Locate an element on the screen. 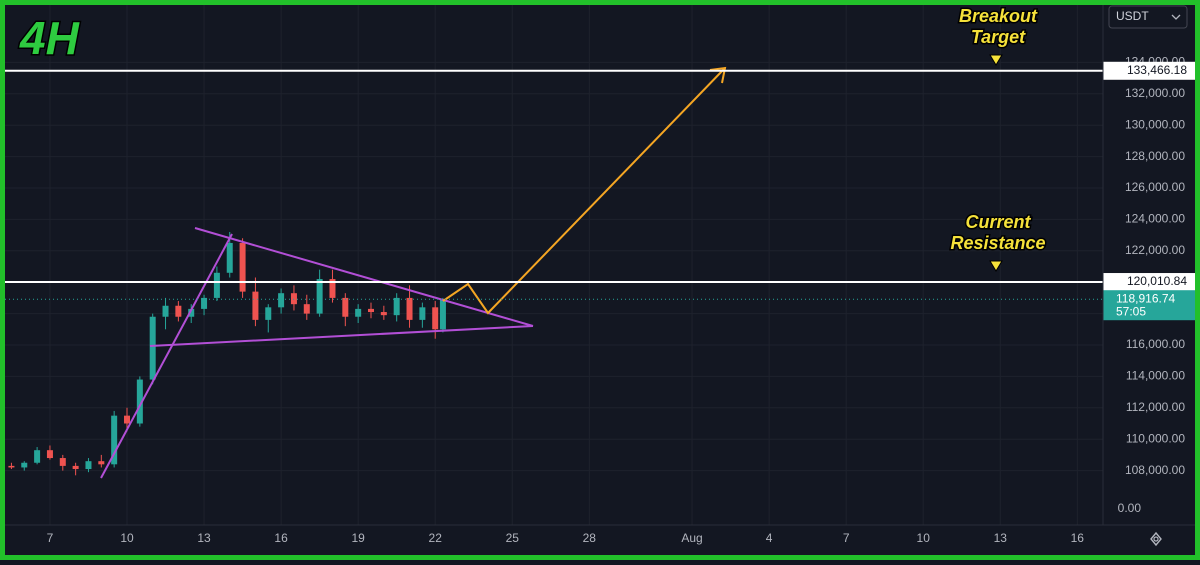  currency-selector: USDT is located at coordinates (1148, 17).